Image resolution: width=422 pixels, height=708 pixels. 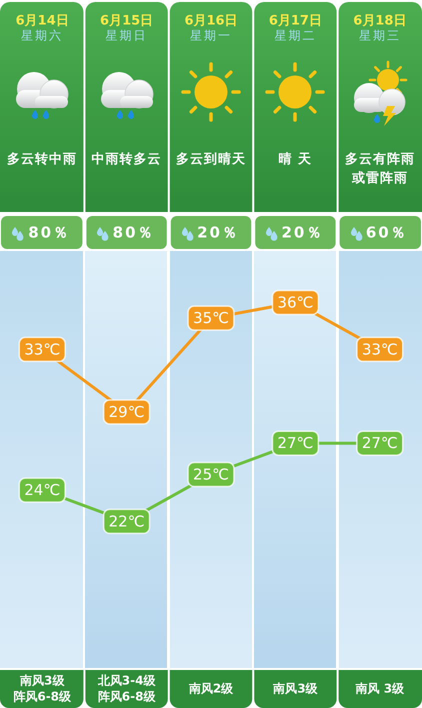 I want to click on text: 多云到晴天, so click(x=211, y=160).